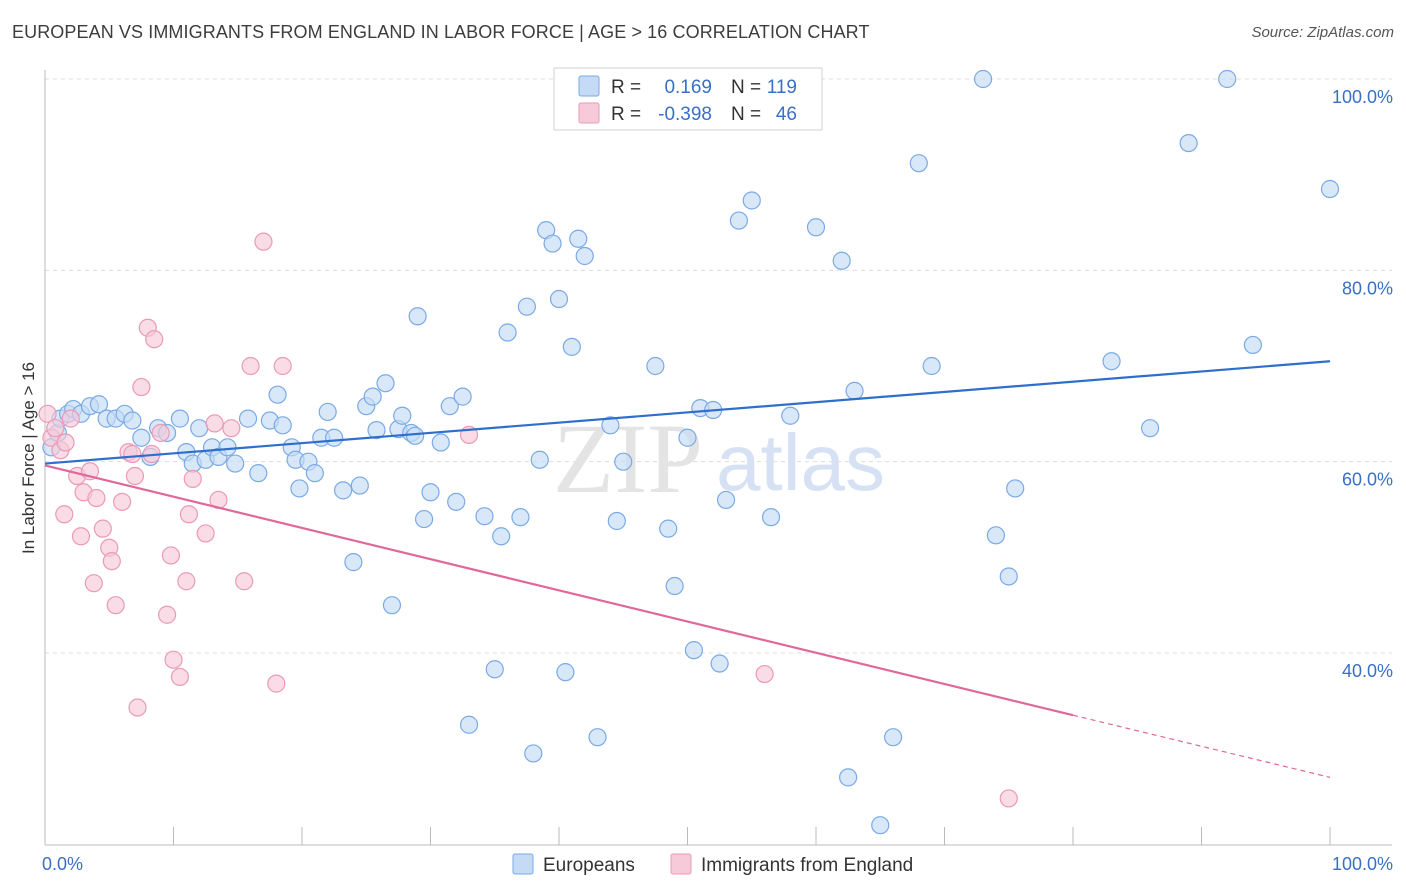 Image resolution: width=1406 pixels, height=892 pixels. I want to click on x-ticks, so click(687, 836).